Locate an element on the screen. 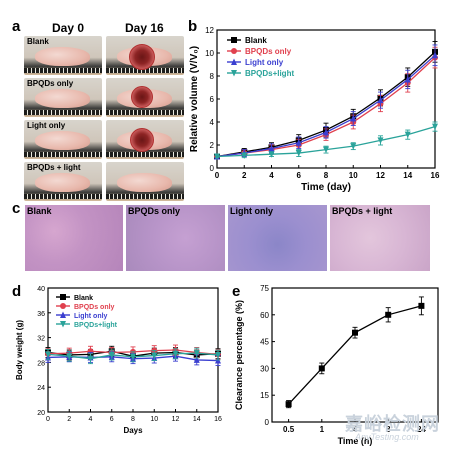  x-tick-label: 24 is located at coordinates (421, 429).